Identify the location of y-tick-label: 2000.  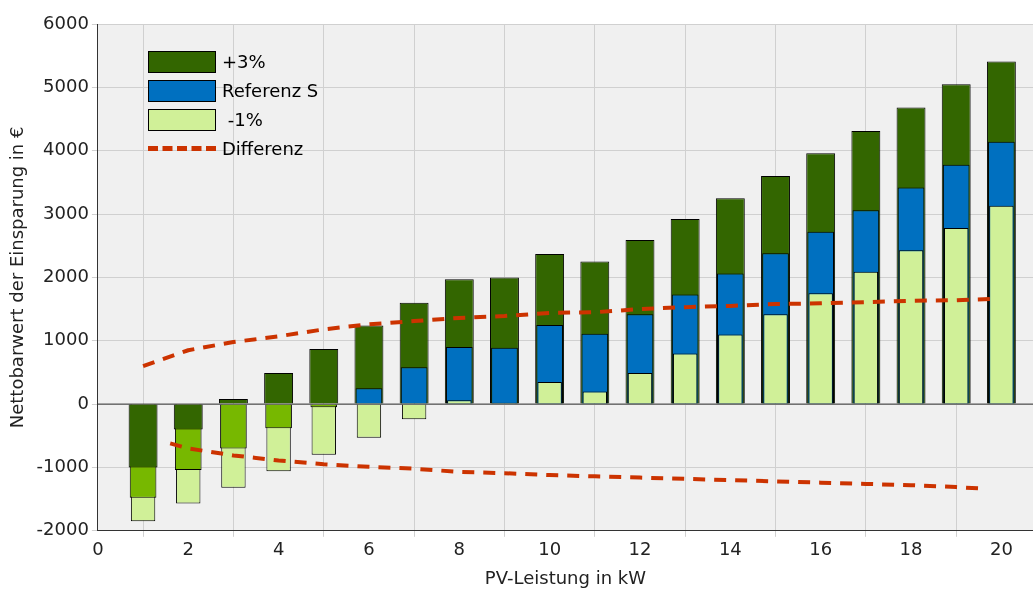
(66, 276).